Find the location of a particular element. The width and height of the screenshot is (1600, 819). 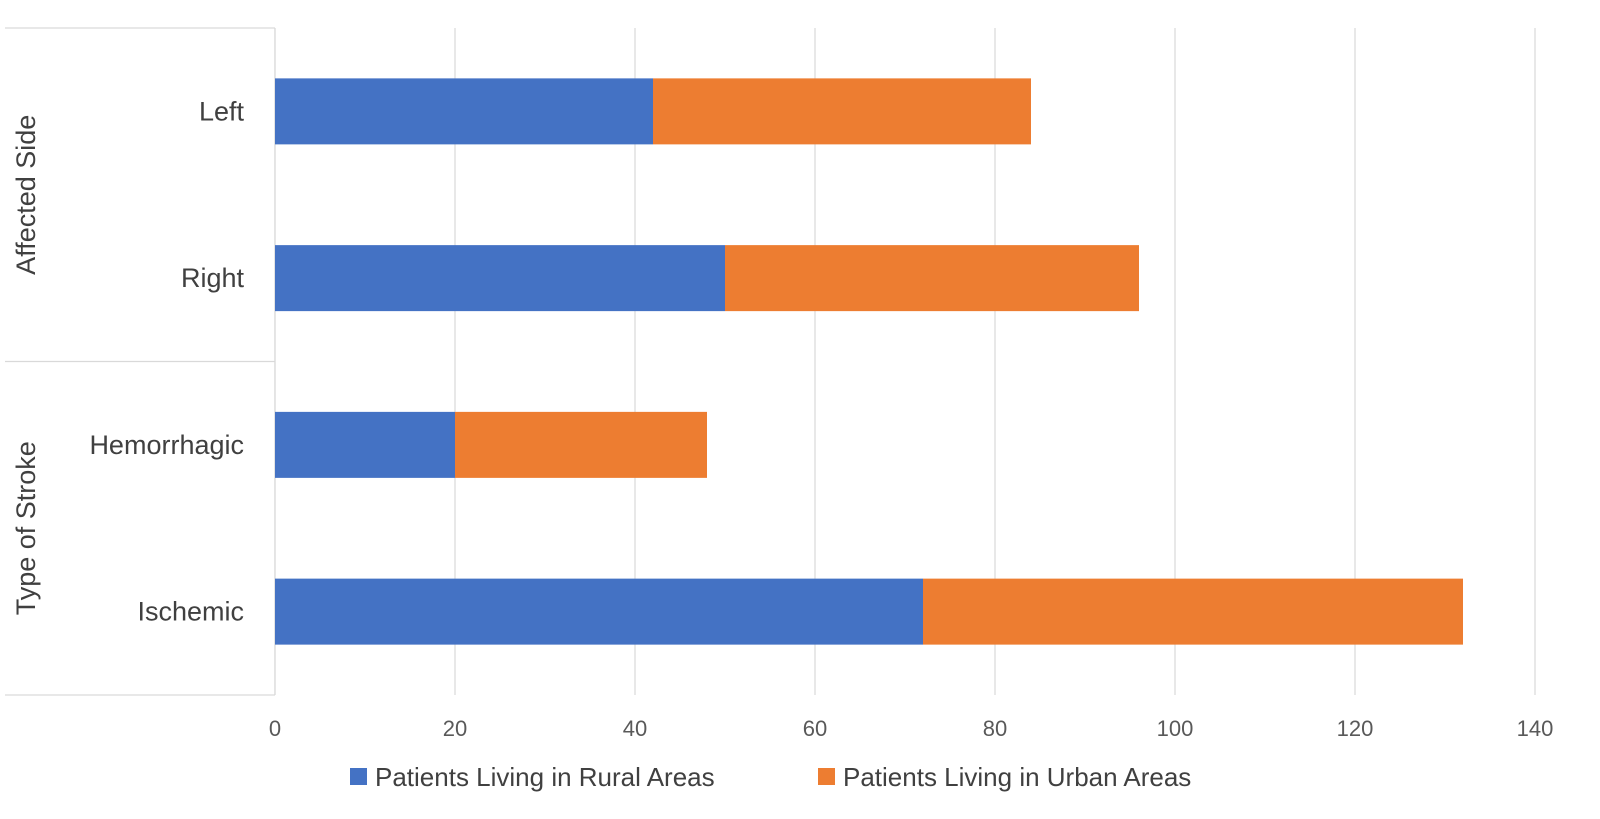

x-tick-label-100: 100 is located at coordinates (1175, 728).